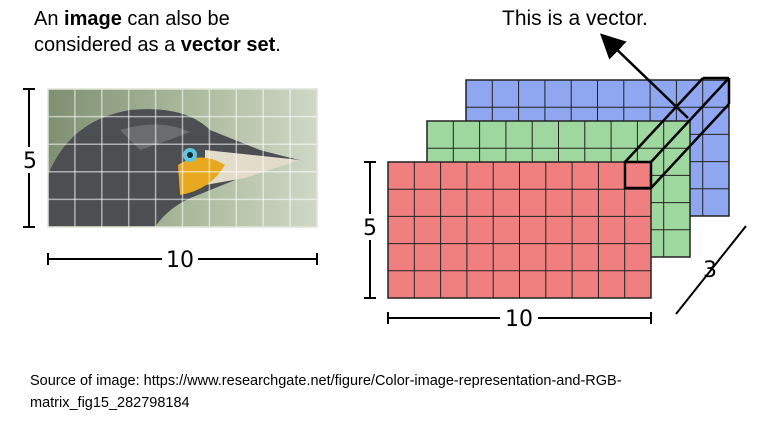  What do you see at coordinates (228, 45) in the screenshot?
I see `caption-bold-vector-set: vector set` at bounding box center [228, 45].